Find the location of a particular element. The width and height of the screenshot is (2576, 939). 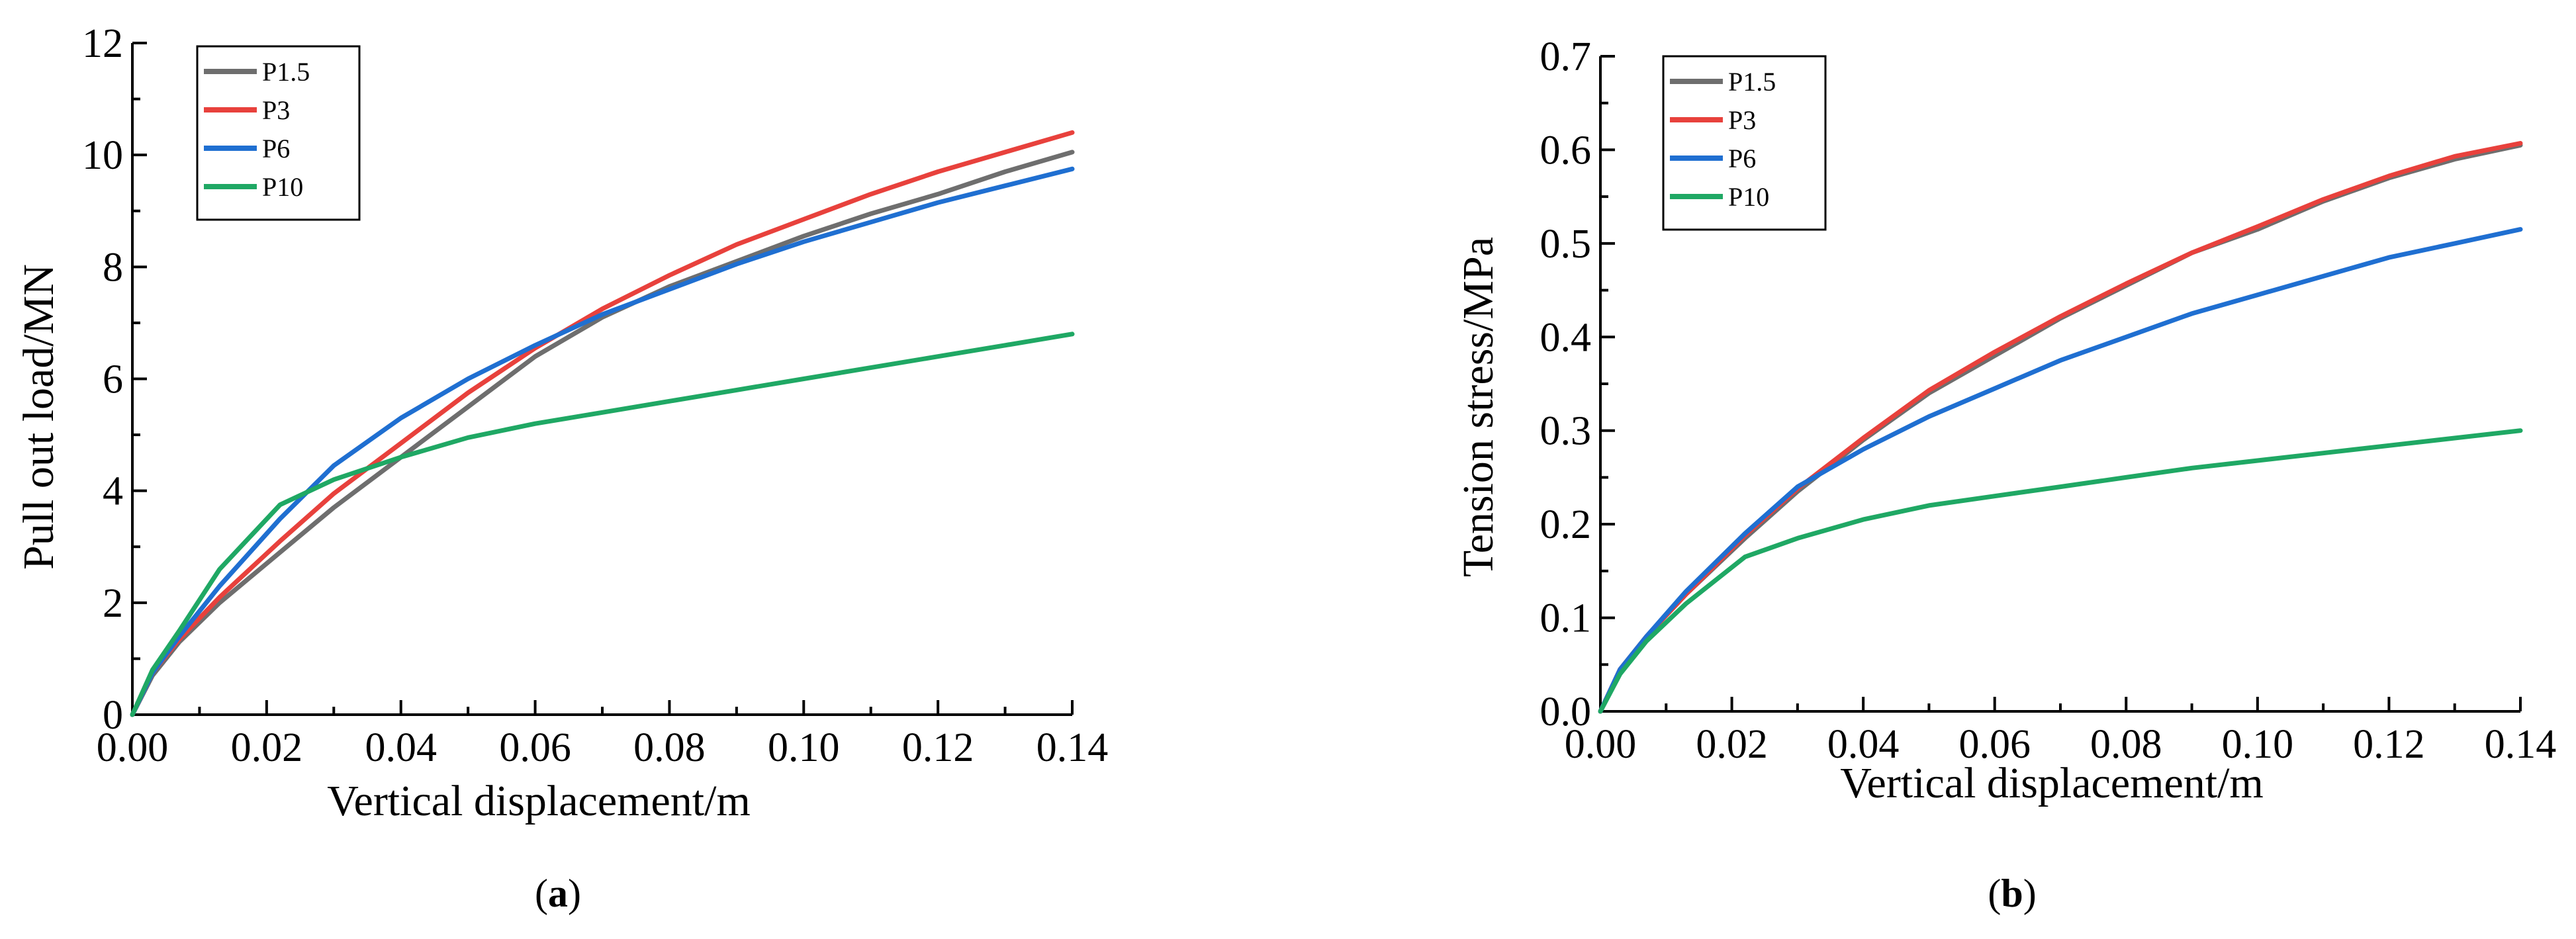

panel-b-caption: (b) is located at coordinates (2012, 893).